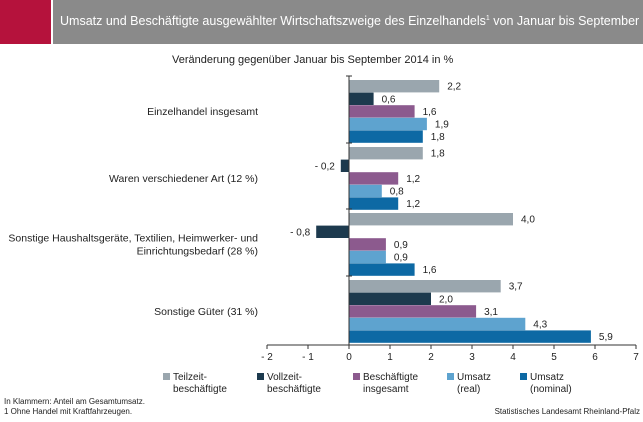 This screenshot has height=422, width=643. Describe the element at coordinates (491, 312) in the screenshot. I see `value-label-s2-c3: 3,1` at that location.